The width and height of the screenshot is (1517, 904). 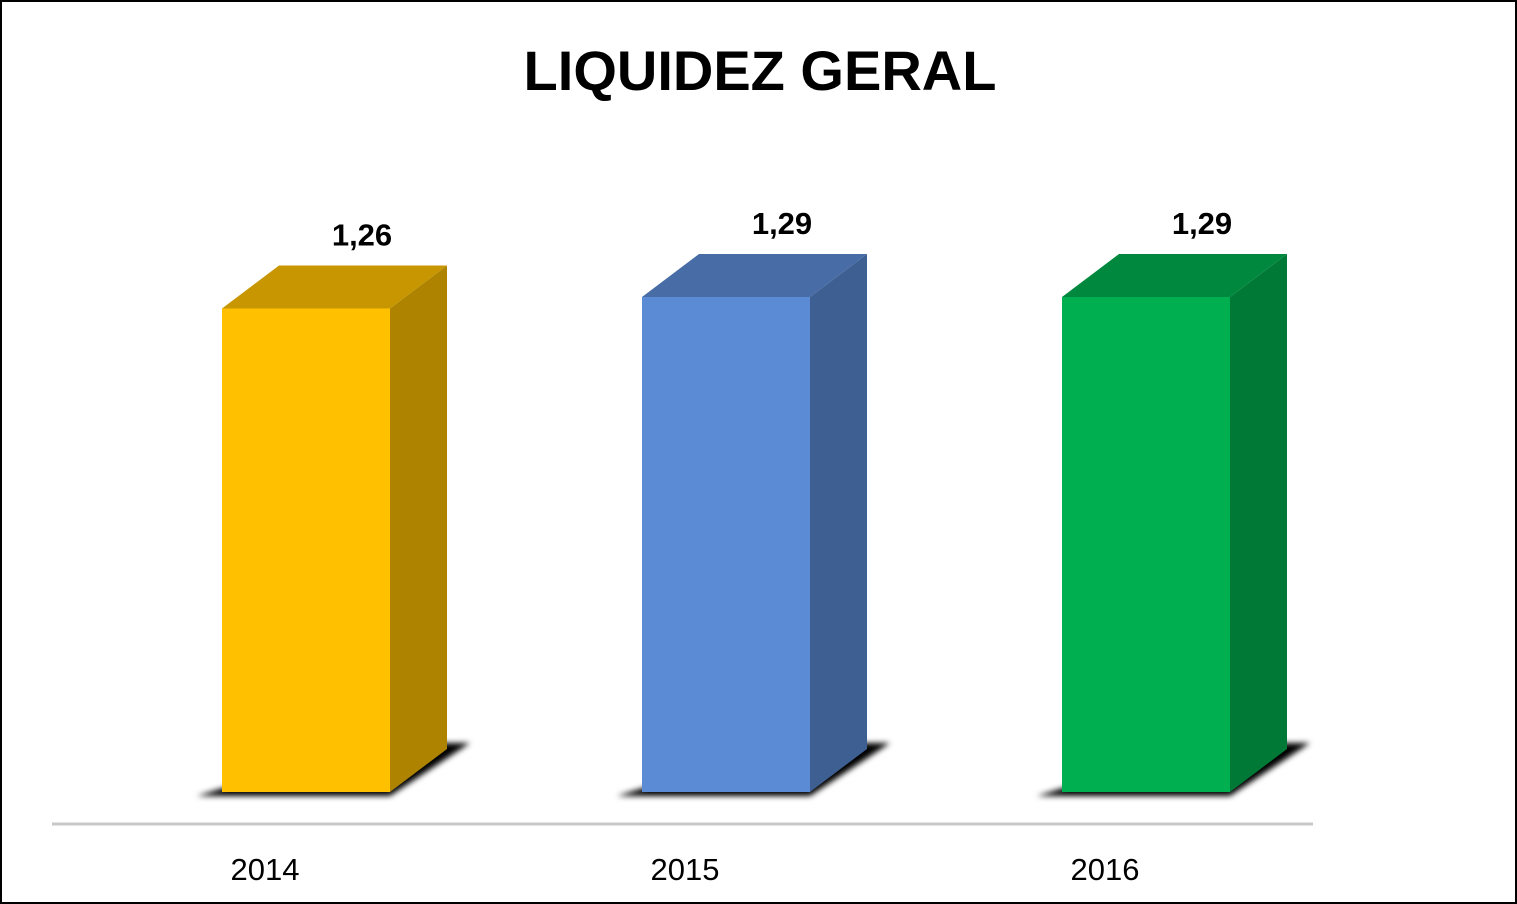 I want to click on chart-title: LIQUIDEZ GERAL, so click(x=760, y=70).